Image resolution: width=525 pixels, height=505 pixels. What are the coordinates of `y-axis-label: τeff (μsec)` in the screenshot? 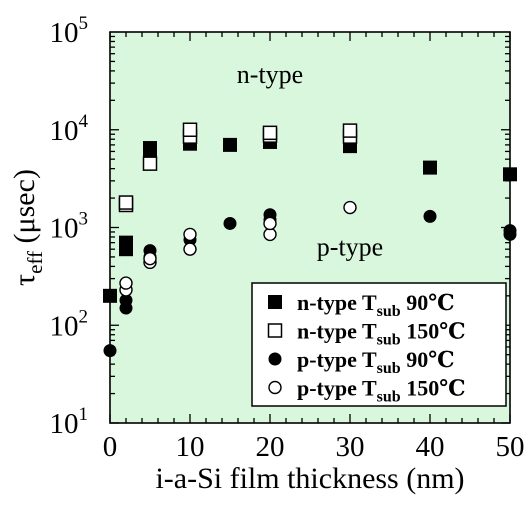 It's located at (27, 227).